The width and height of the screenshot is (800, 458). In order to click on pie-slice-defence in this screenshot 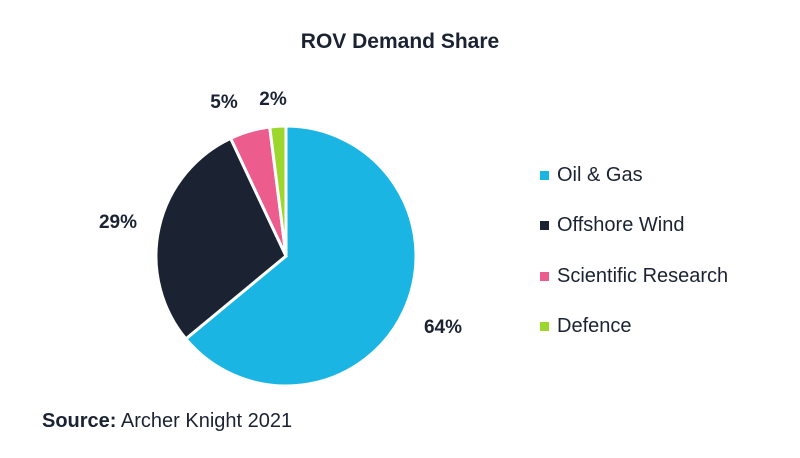, I will do `click(278, 190)`.